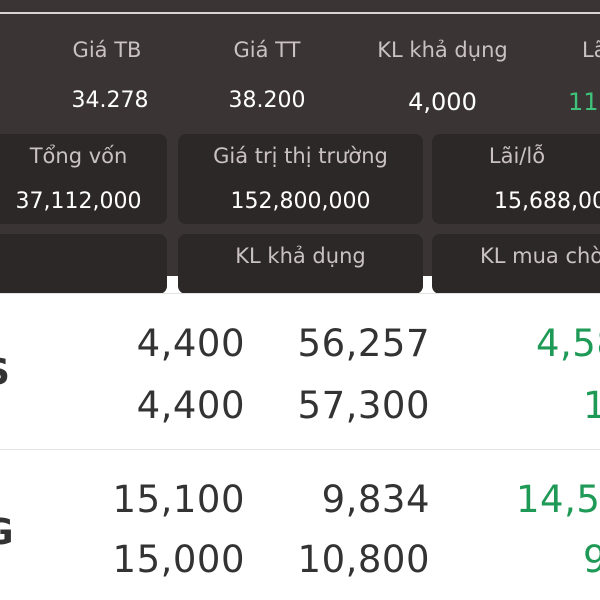  What do you see at coordinates (300, 293) in the screenshot?
I see `list-top-divider` at bounding box center [300, 293].